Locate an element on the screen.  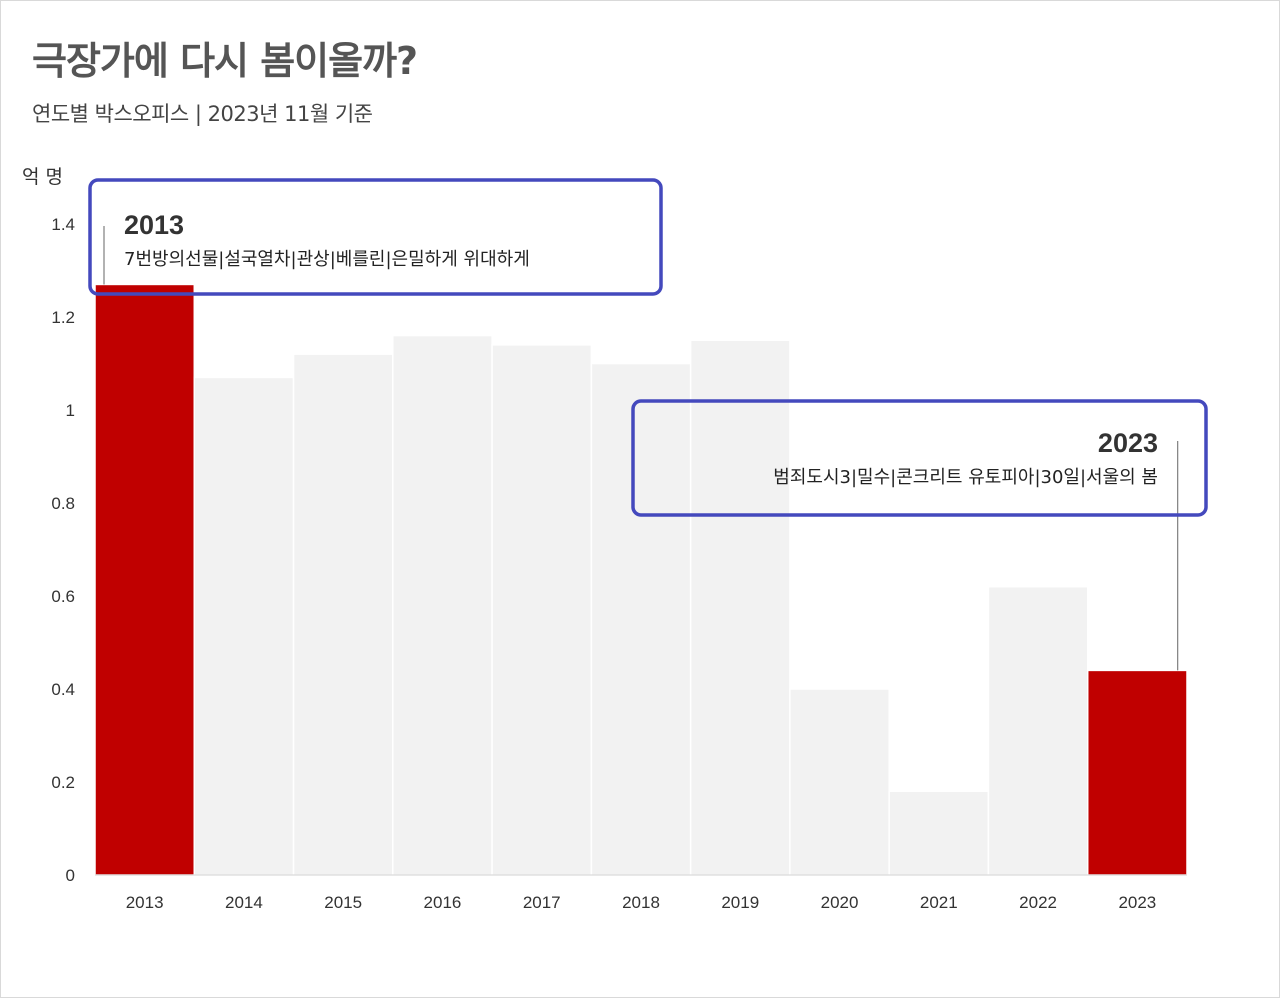
bar-2023 is located at coordinates (1137, 772).